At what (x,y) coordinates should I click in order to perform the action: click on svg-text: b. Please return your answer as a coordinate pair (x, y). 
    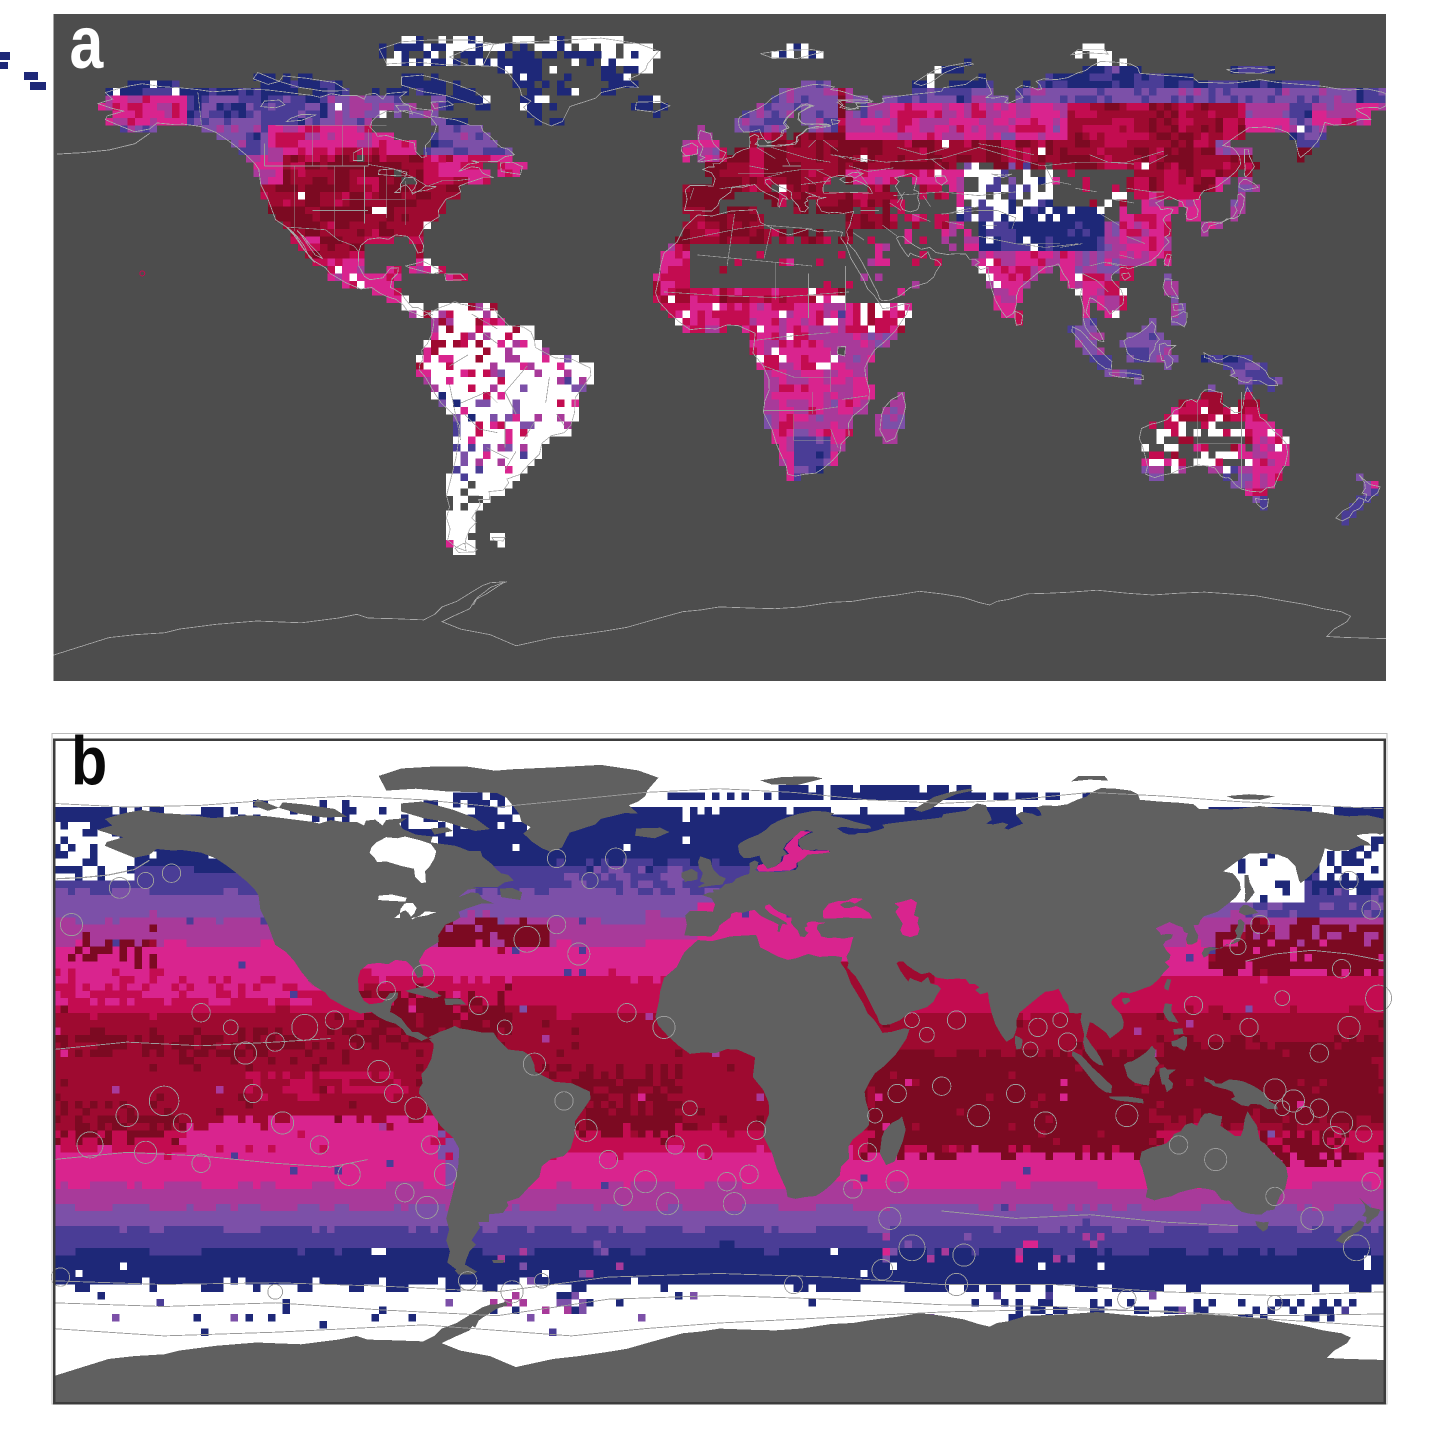
    Looking at the image, I should click on (89, 760).